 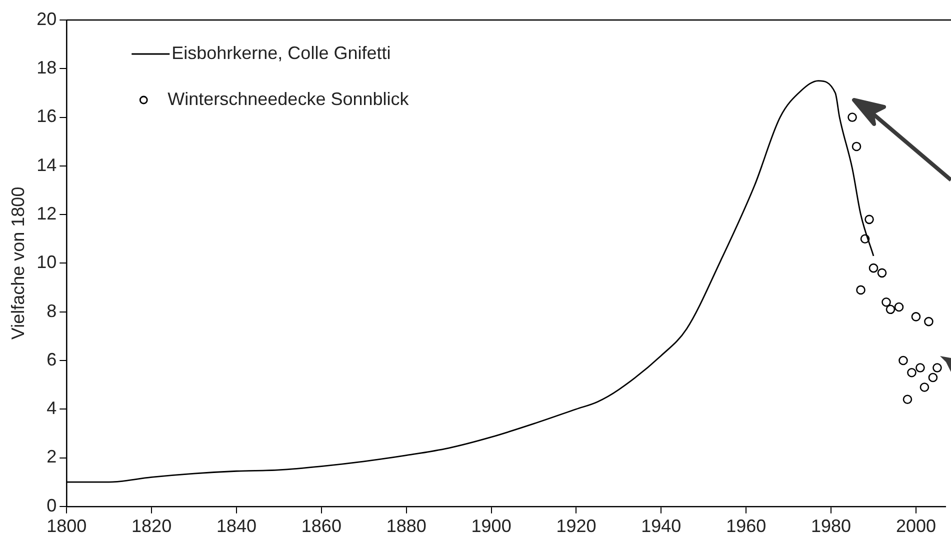 What do you see at coordinates (46, 18) in the screenshot?
I see `y-tick-label: 20` at bounding box center [46, 18].